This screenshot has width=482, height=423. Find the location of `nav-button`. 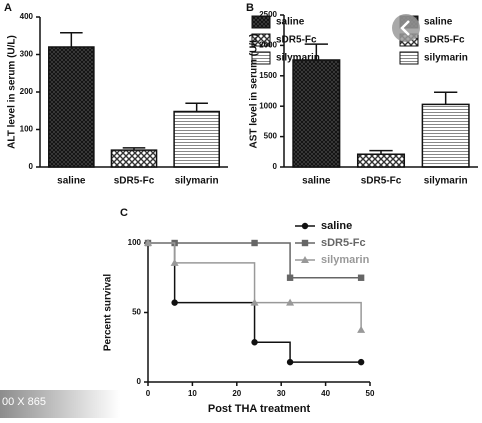

nav-button is located at coordinates (406, 28).